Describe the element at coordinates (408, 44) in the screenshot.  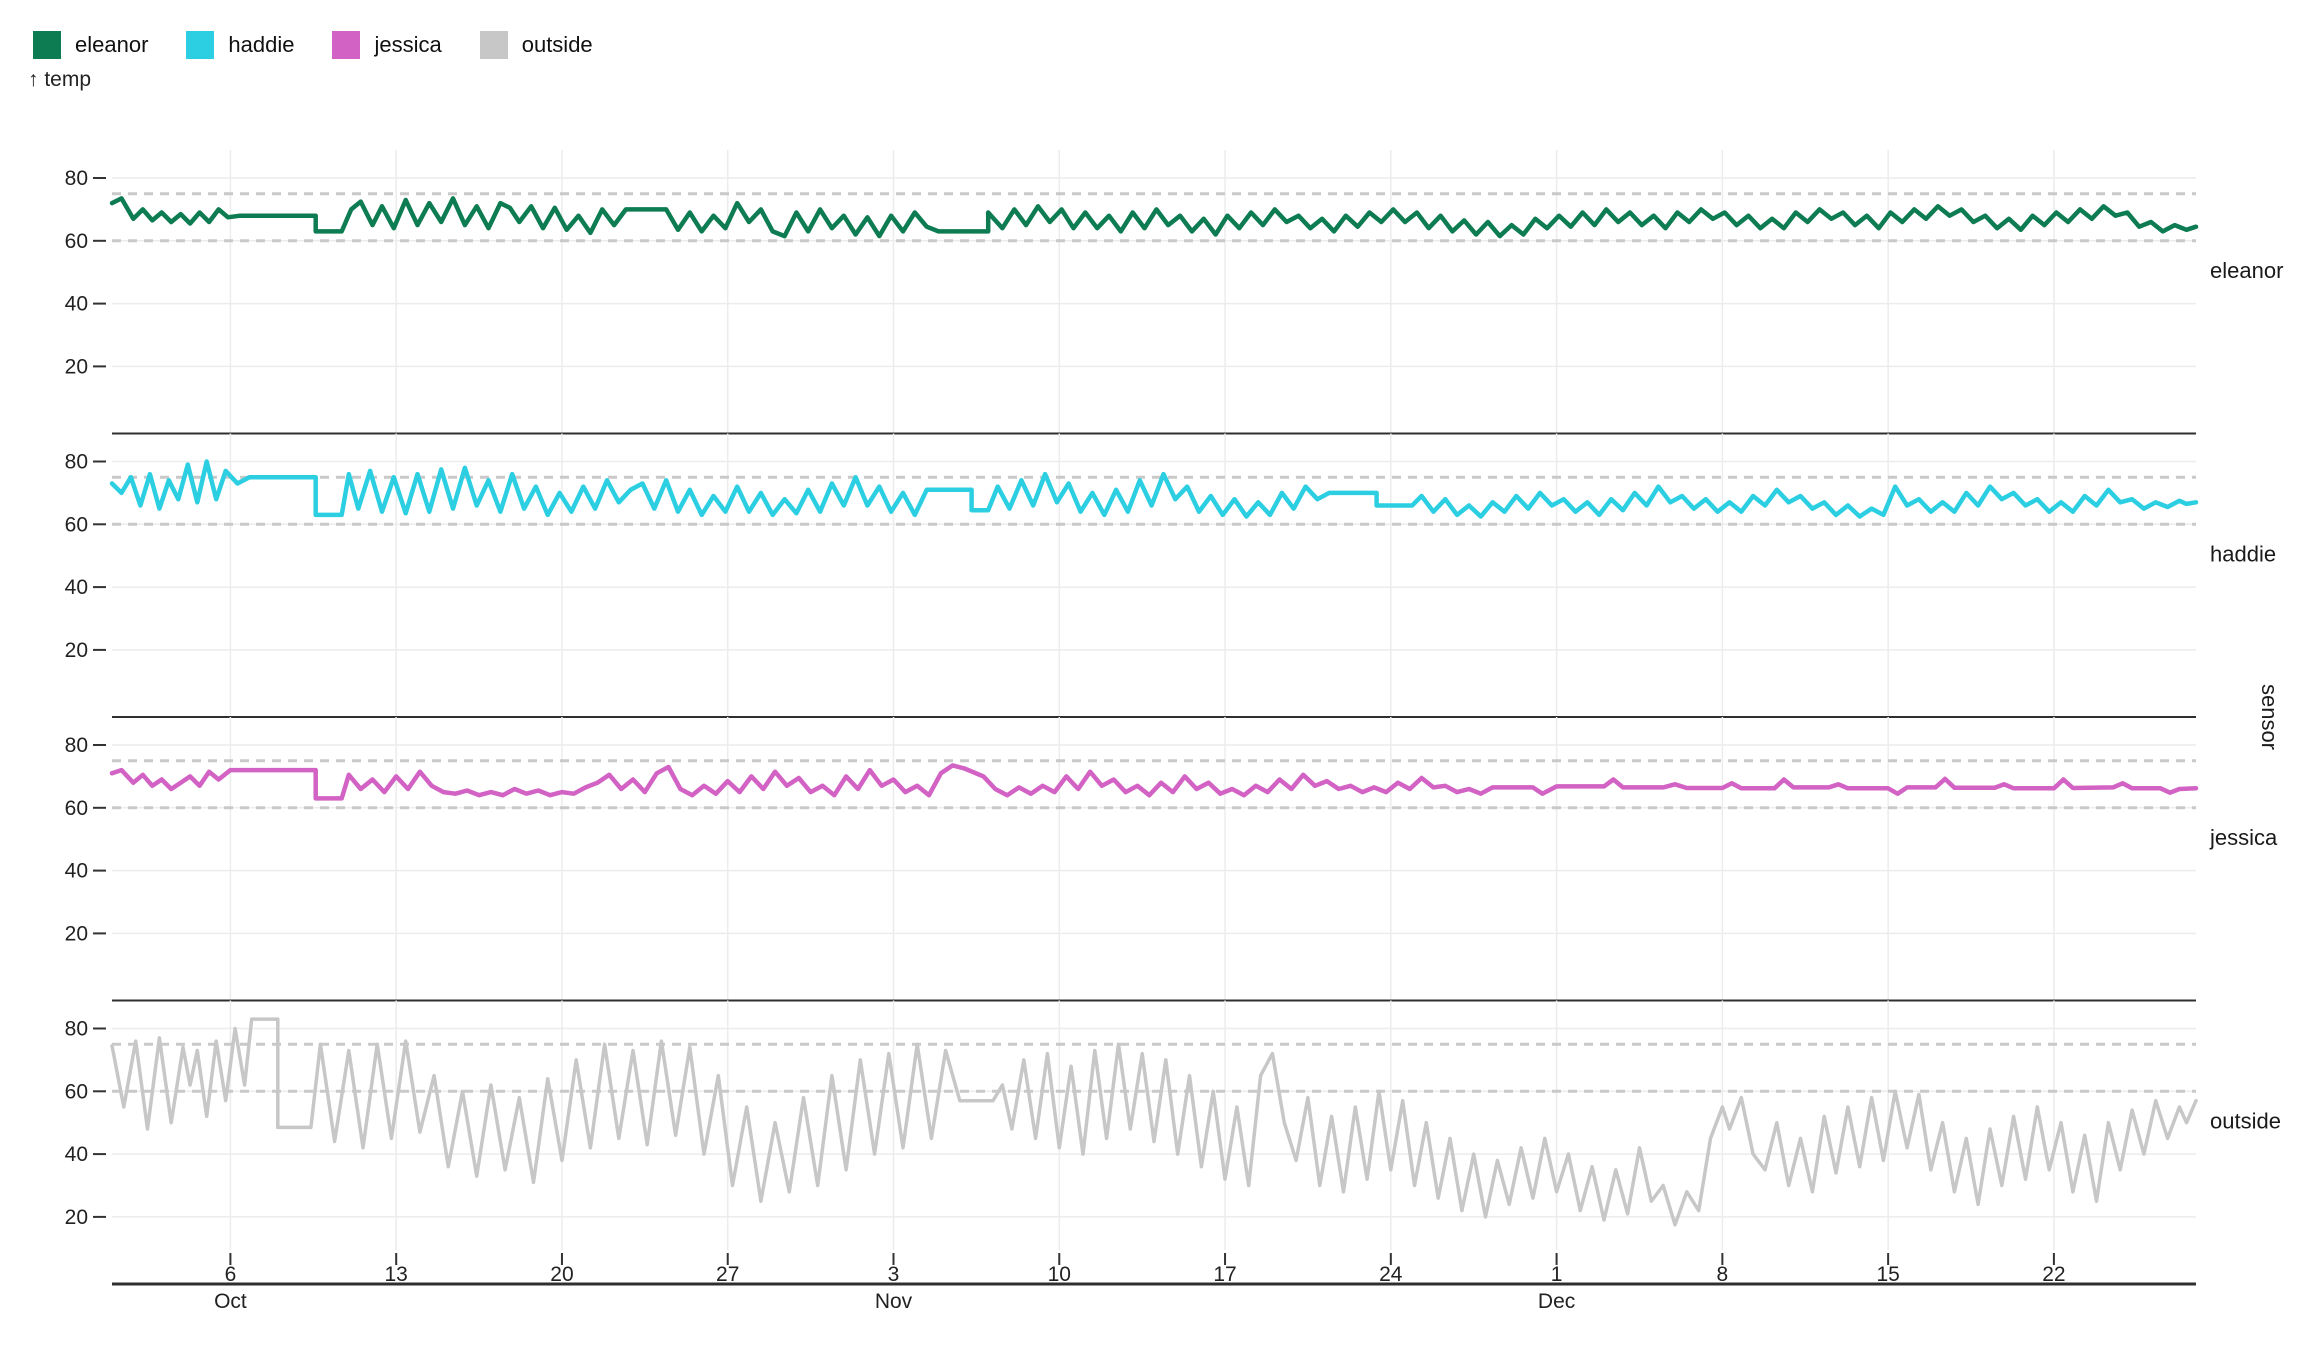
I see `legend-label: jessica` at that location.